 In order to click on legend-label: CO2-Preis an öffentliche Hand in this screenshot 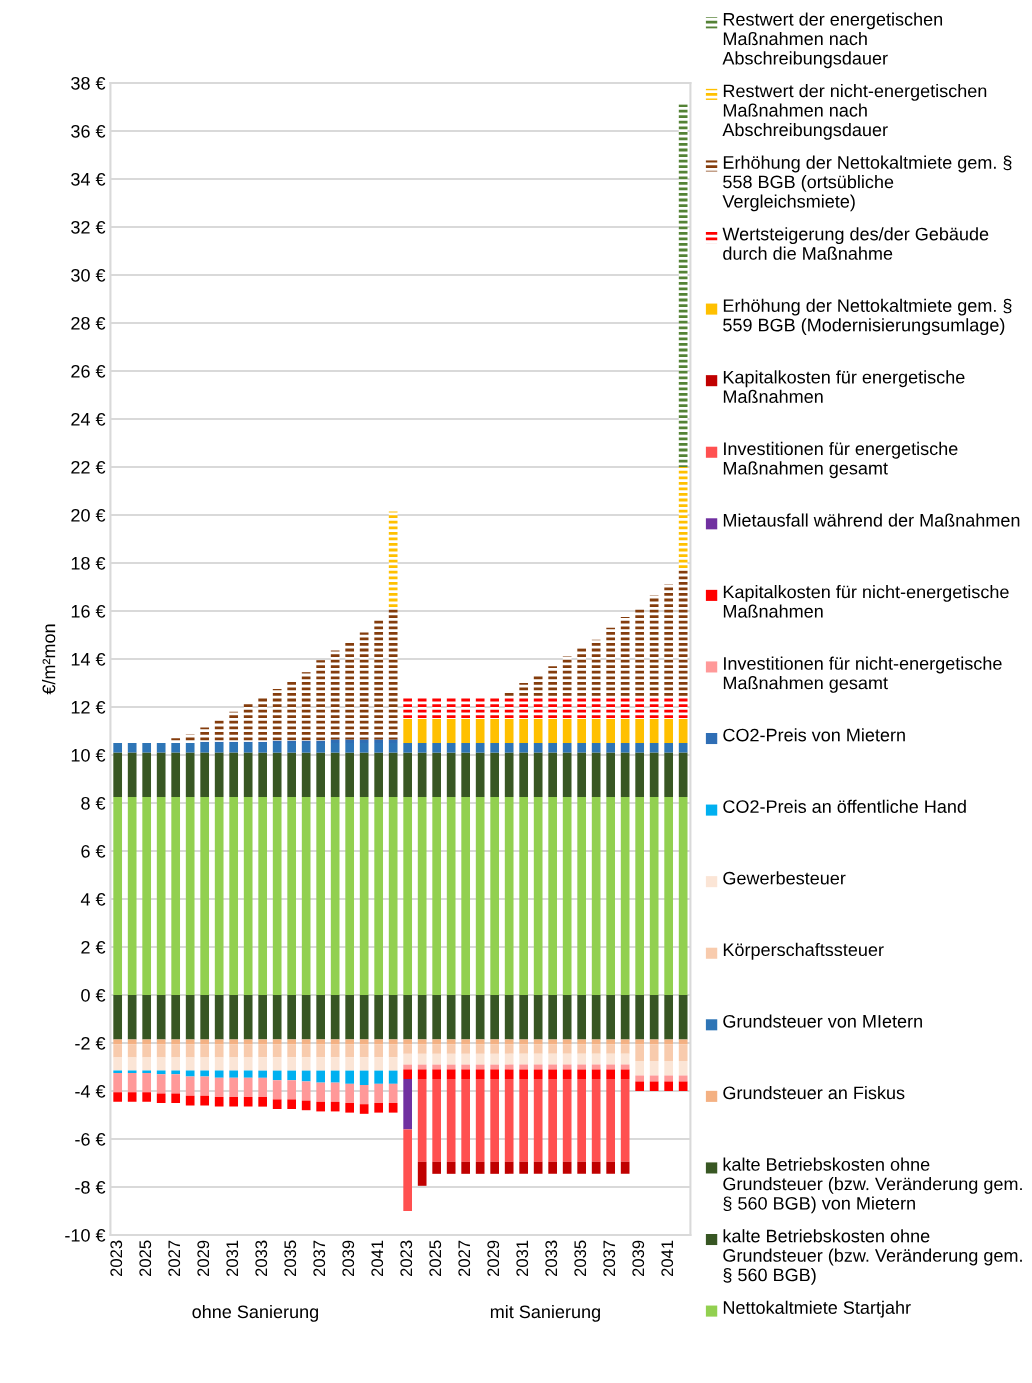, I will do `click(844, 806)`.